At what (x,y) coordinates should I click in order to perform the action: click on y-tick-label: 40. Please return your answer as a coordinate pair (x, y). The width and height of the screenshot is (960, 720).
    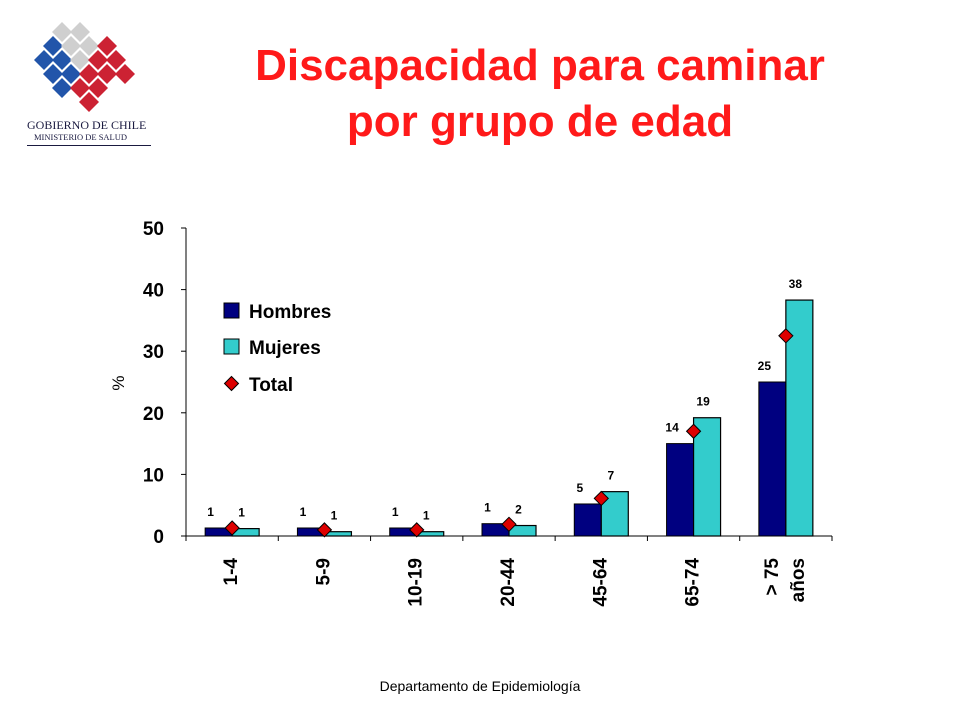
    Looking at the image, I should click on (153, 291).